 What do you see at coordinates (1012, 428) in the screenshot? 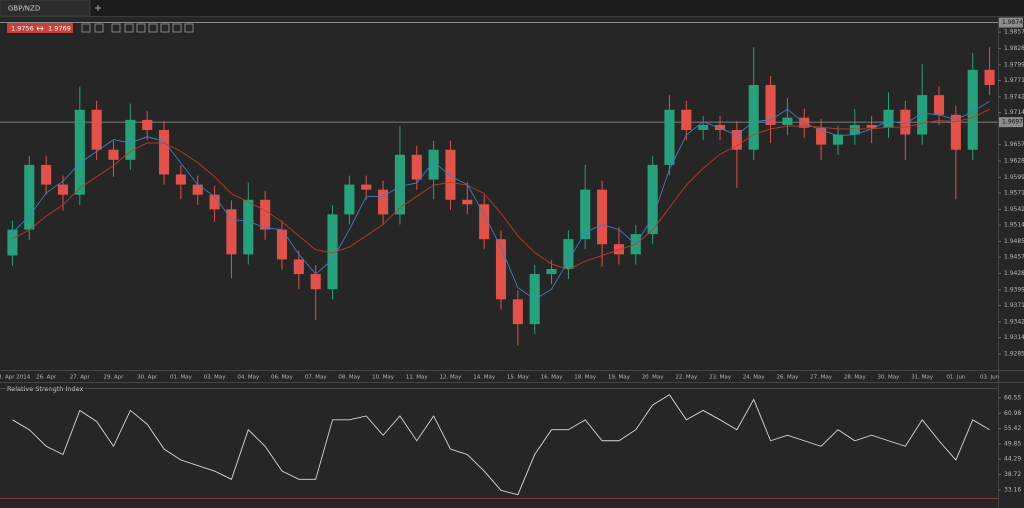
I see `y-tick-label: 55.42` at bounding box center [1012, 428].